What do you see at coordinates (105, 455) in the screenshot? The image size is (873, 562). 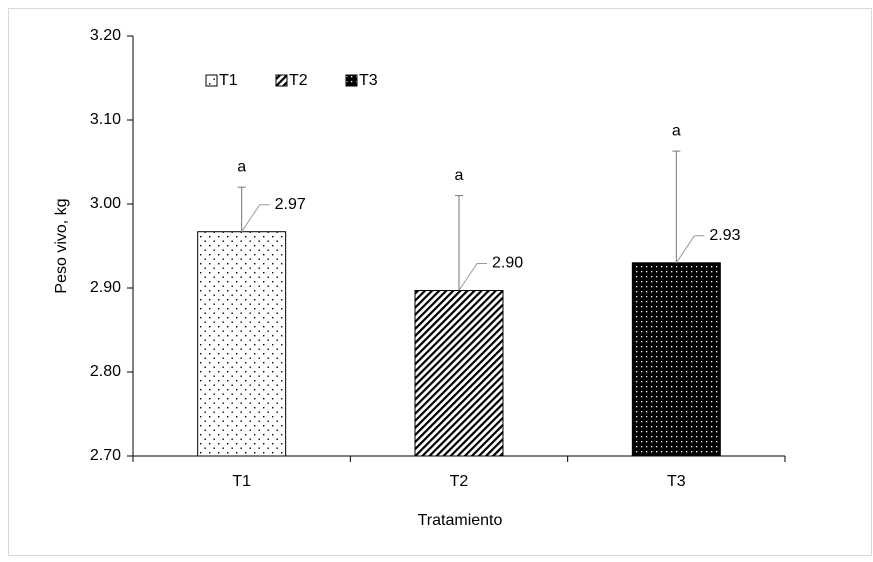 I see `y-tick-label: 2.70` at bounding box center [105, 455].